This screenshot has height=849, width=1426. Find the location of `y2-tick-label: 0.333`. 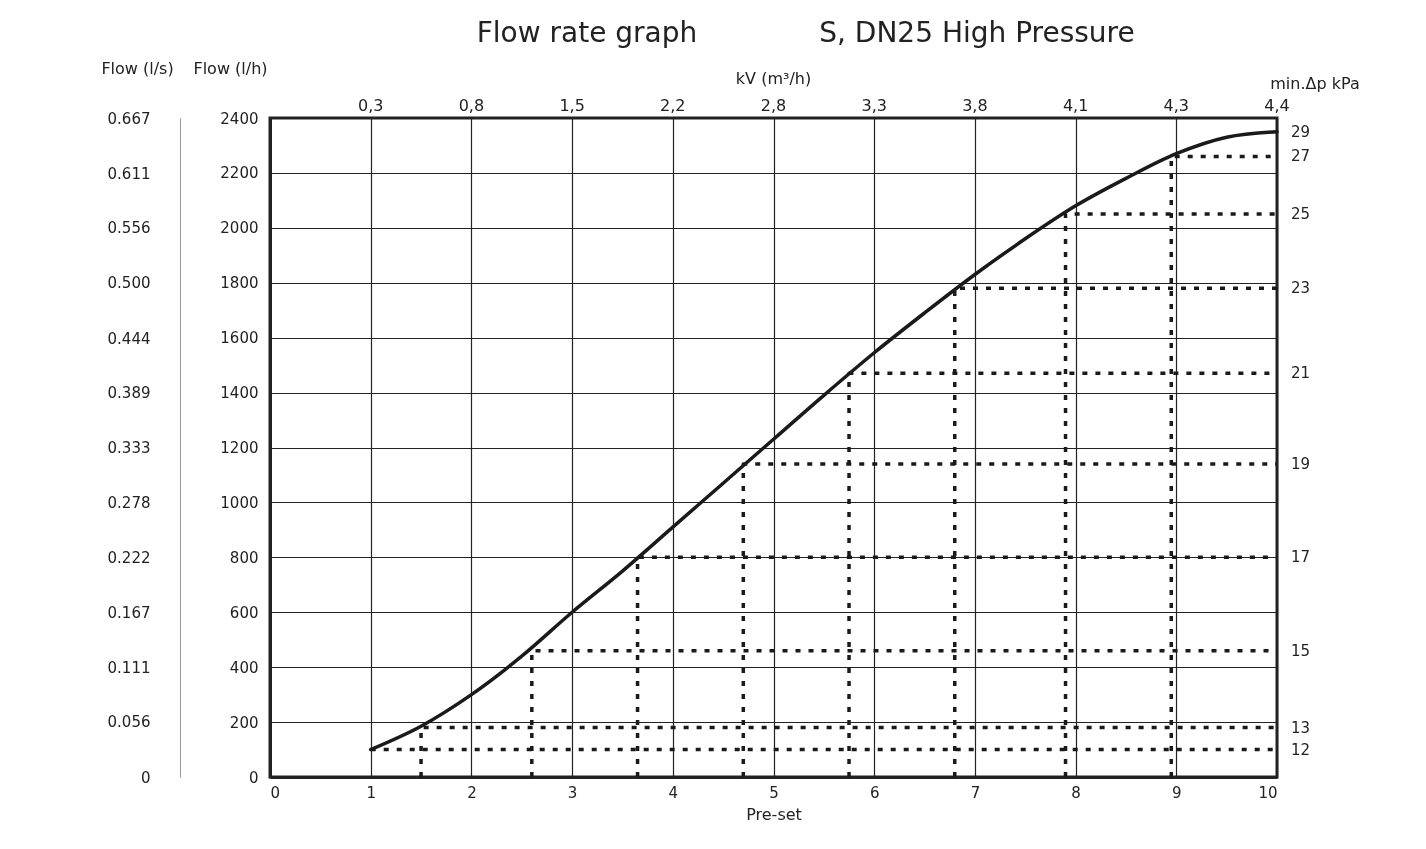

y2-tick-label: 0.333 is located at coordinates (129, 448).